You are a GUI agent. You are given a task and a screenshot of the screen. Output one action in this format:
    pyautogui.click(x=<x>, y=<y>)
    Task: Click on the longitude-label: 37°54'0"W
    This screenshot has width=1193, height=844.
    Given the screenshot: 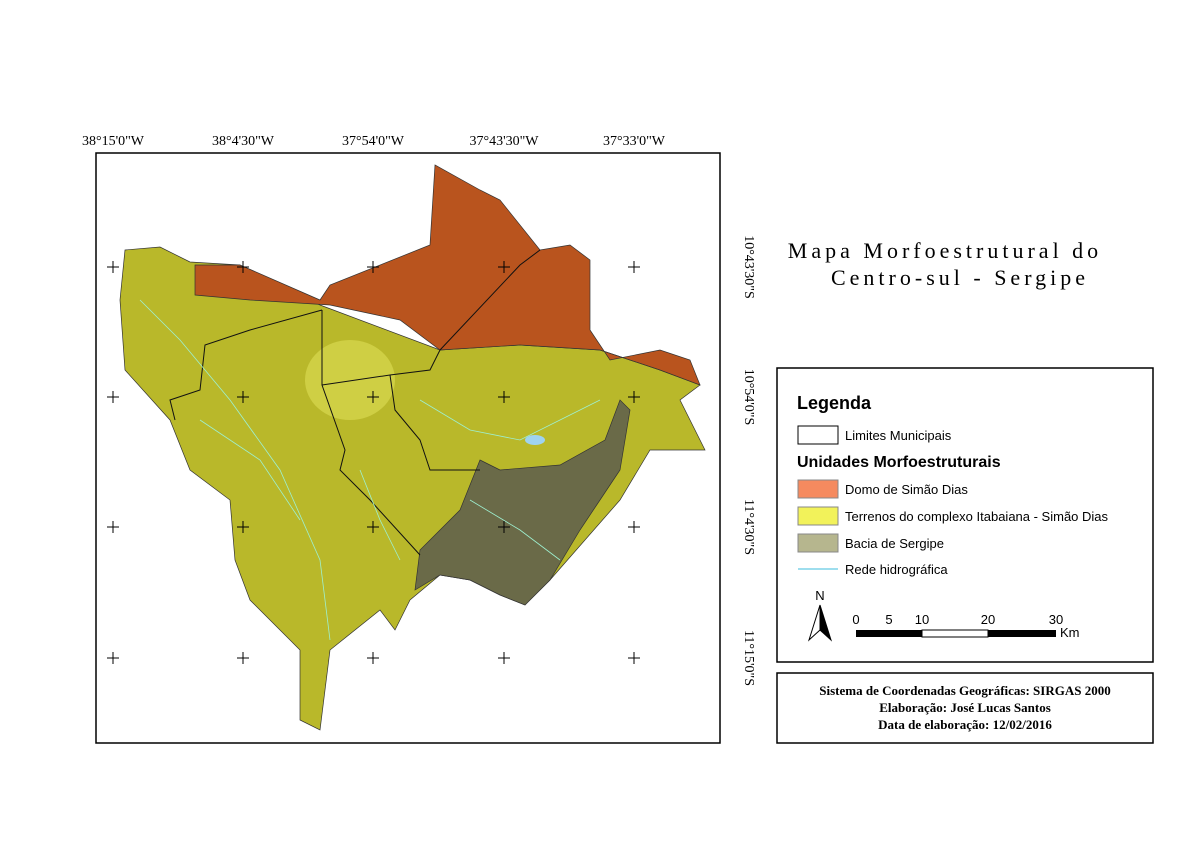 What is the action you would take?
    pyautogui.click(x=373, y=141)
    